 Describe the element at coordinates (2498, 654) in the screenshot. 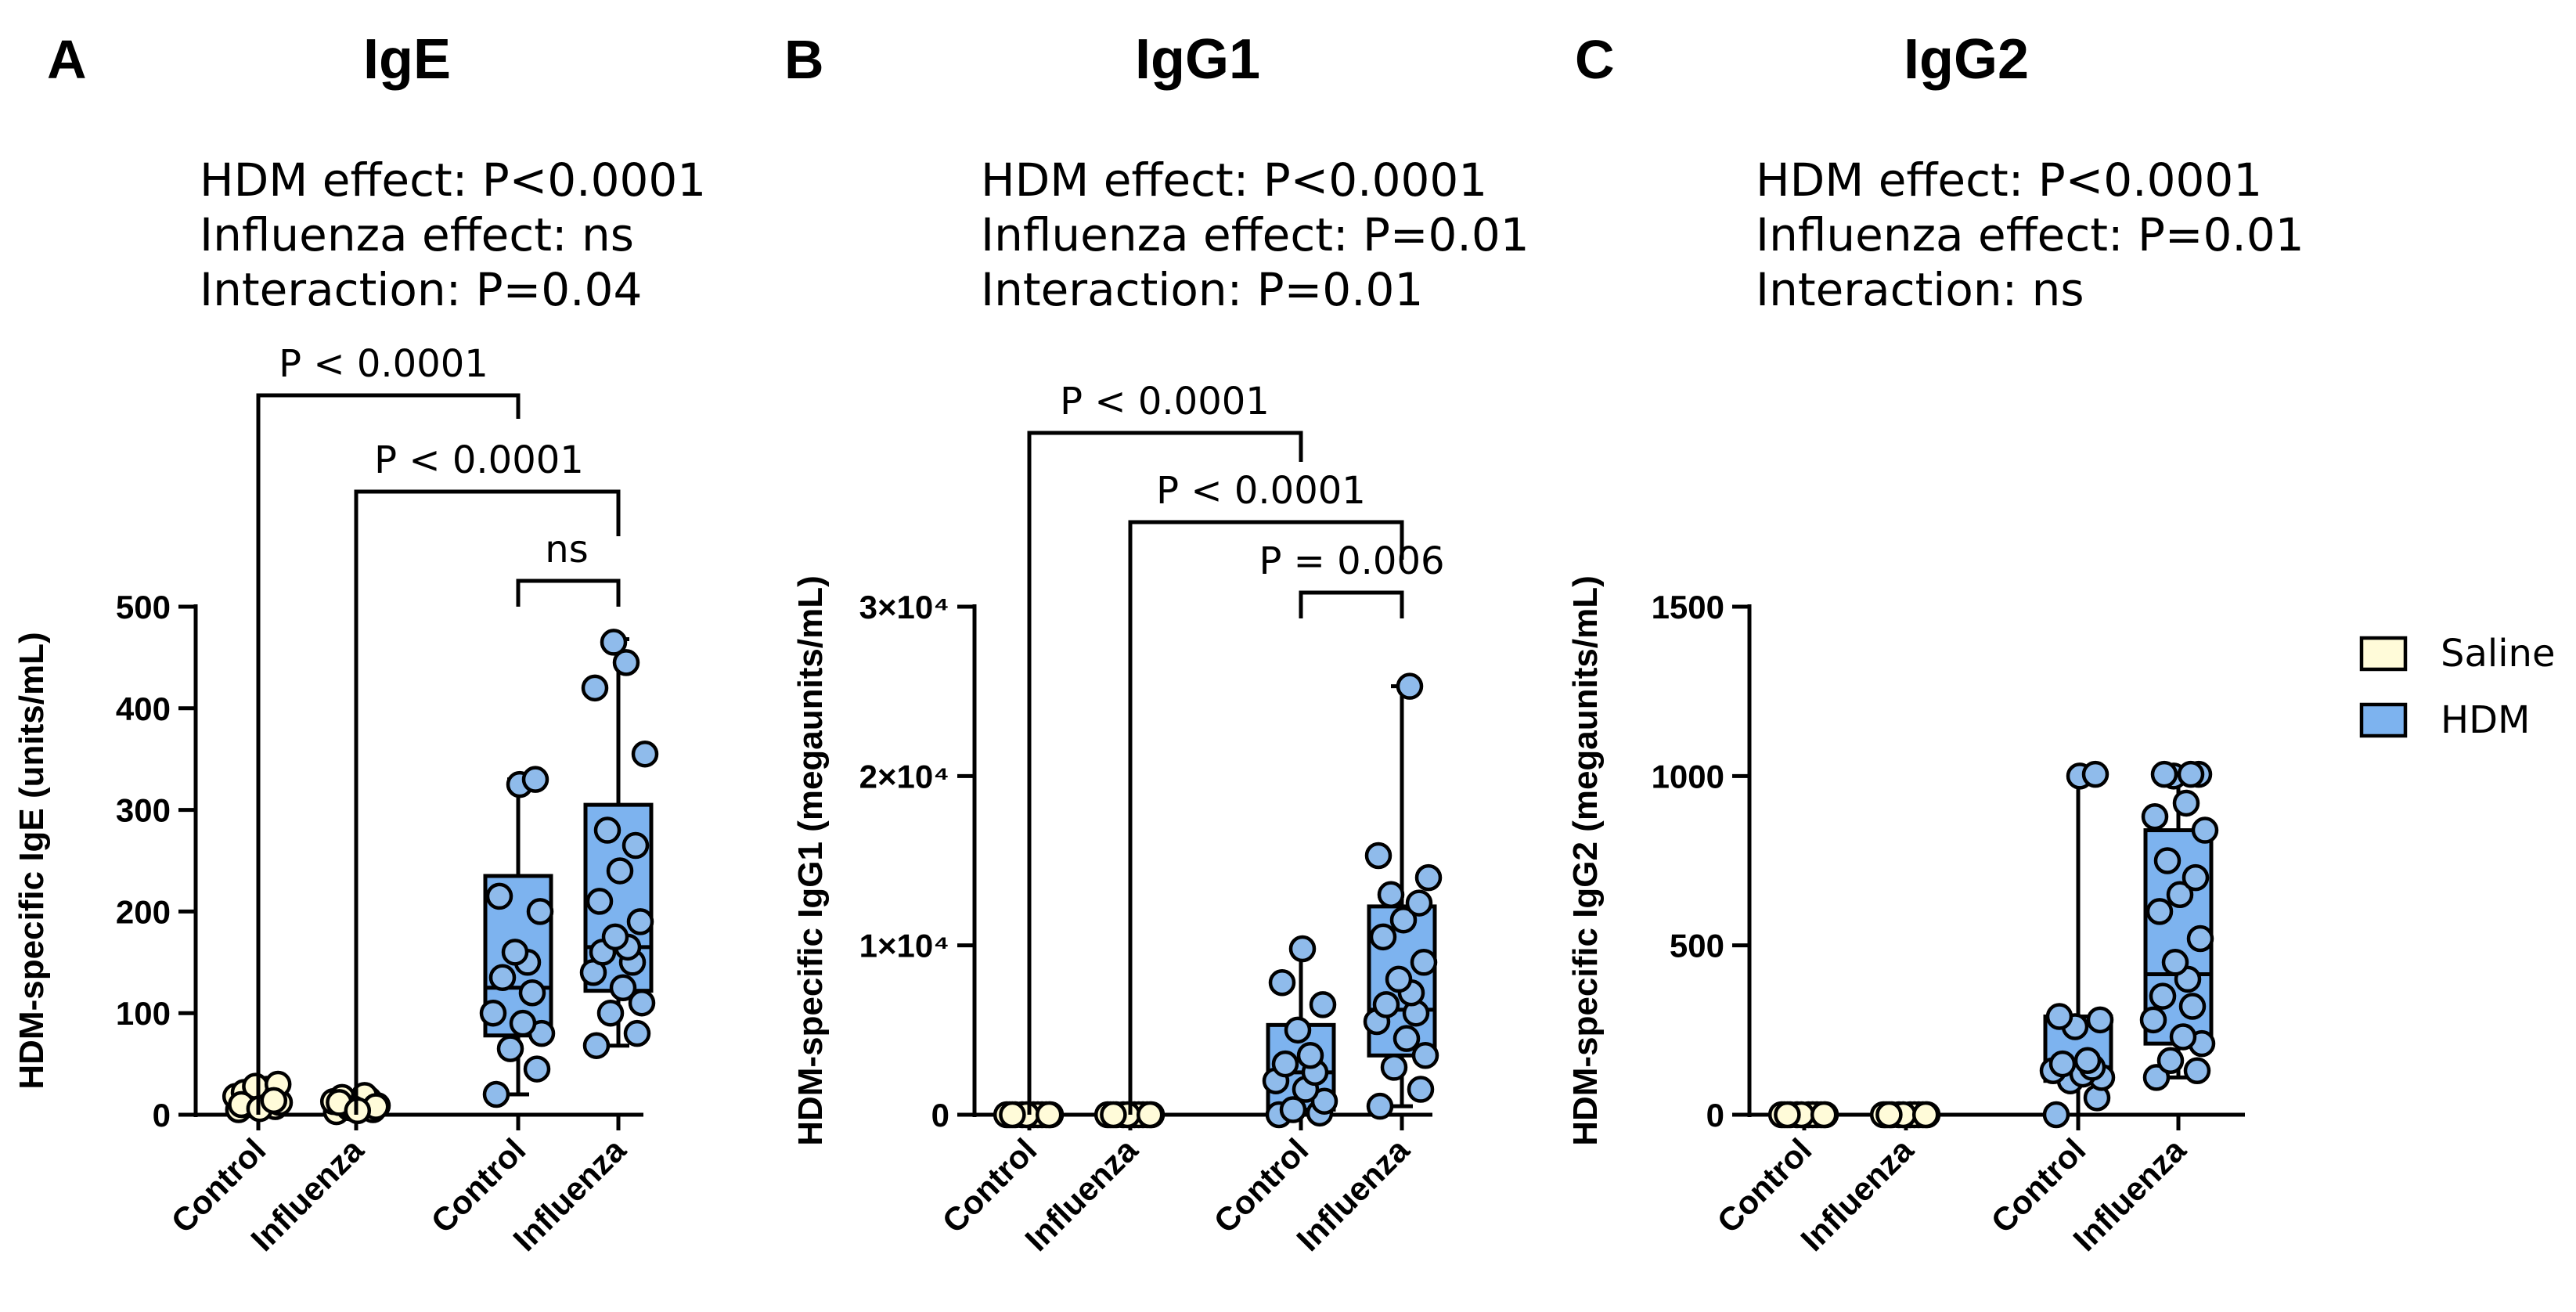

I see `legend-label: Saline` at that location.